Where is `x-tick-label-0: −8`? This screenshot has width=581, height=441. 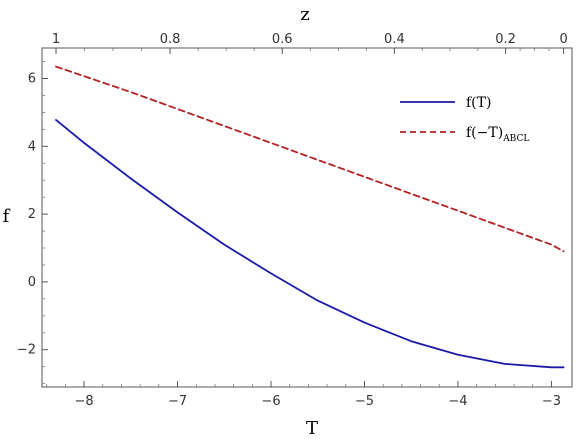 x-tick-label-0: −8 is located at coordinates (83, 401).